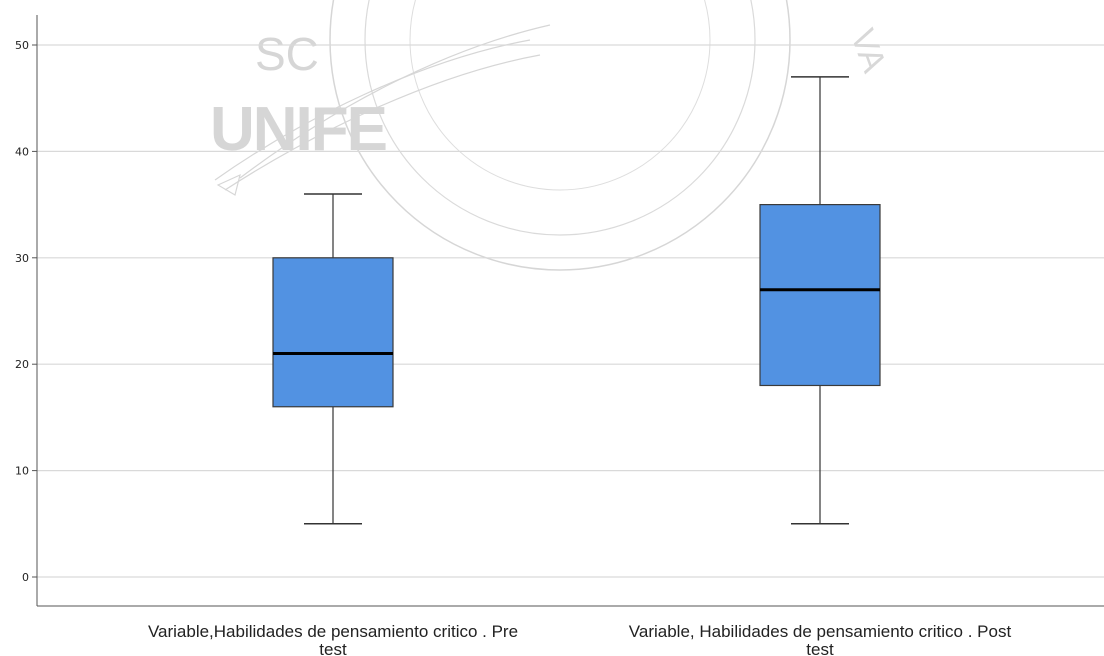 The height and width of the screenshot is (656, 1104). Describe the element at coordinates (22, 364) in the screenshot. I see `y-tick-label: 20` at that location.